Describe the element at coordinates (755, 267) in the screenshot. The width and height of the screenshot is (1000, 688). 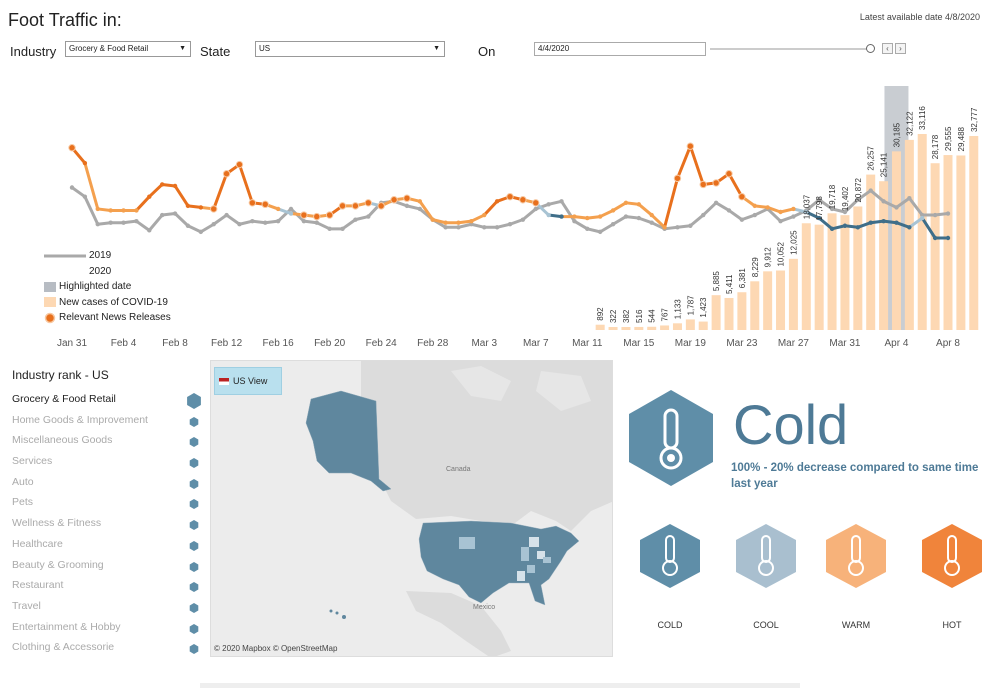
I see `covid-bar-label: 8,229` at that location.